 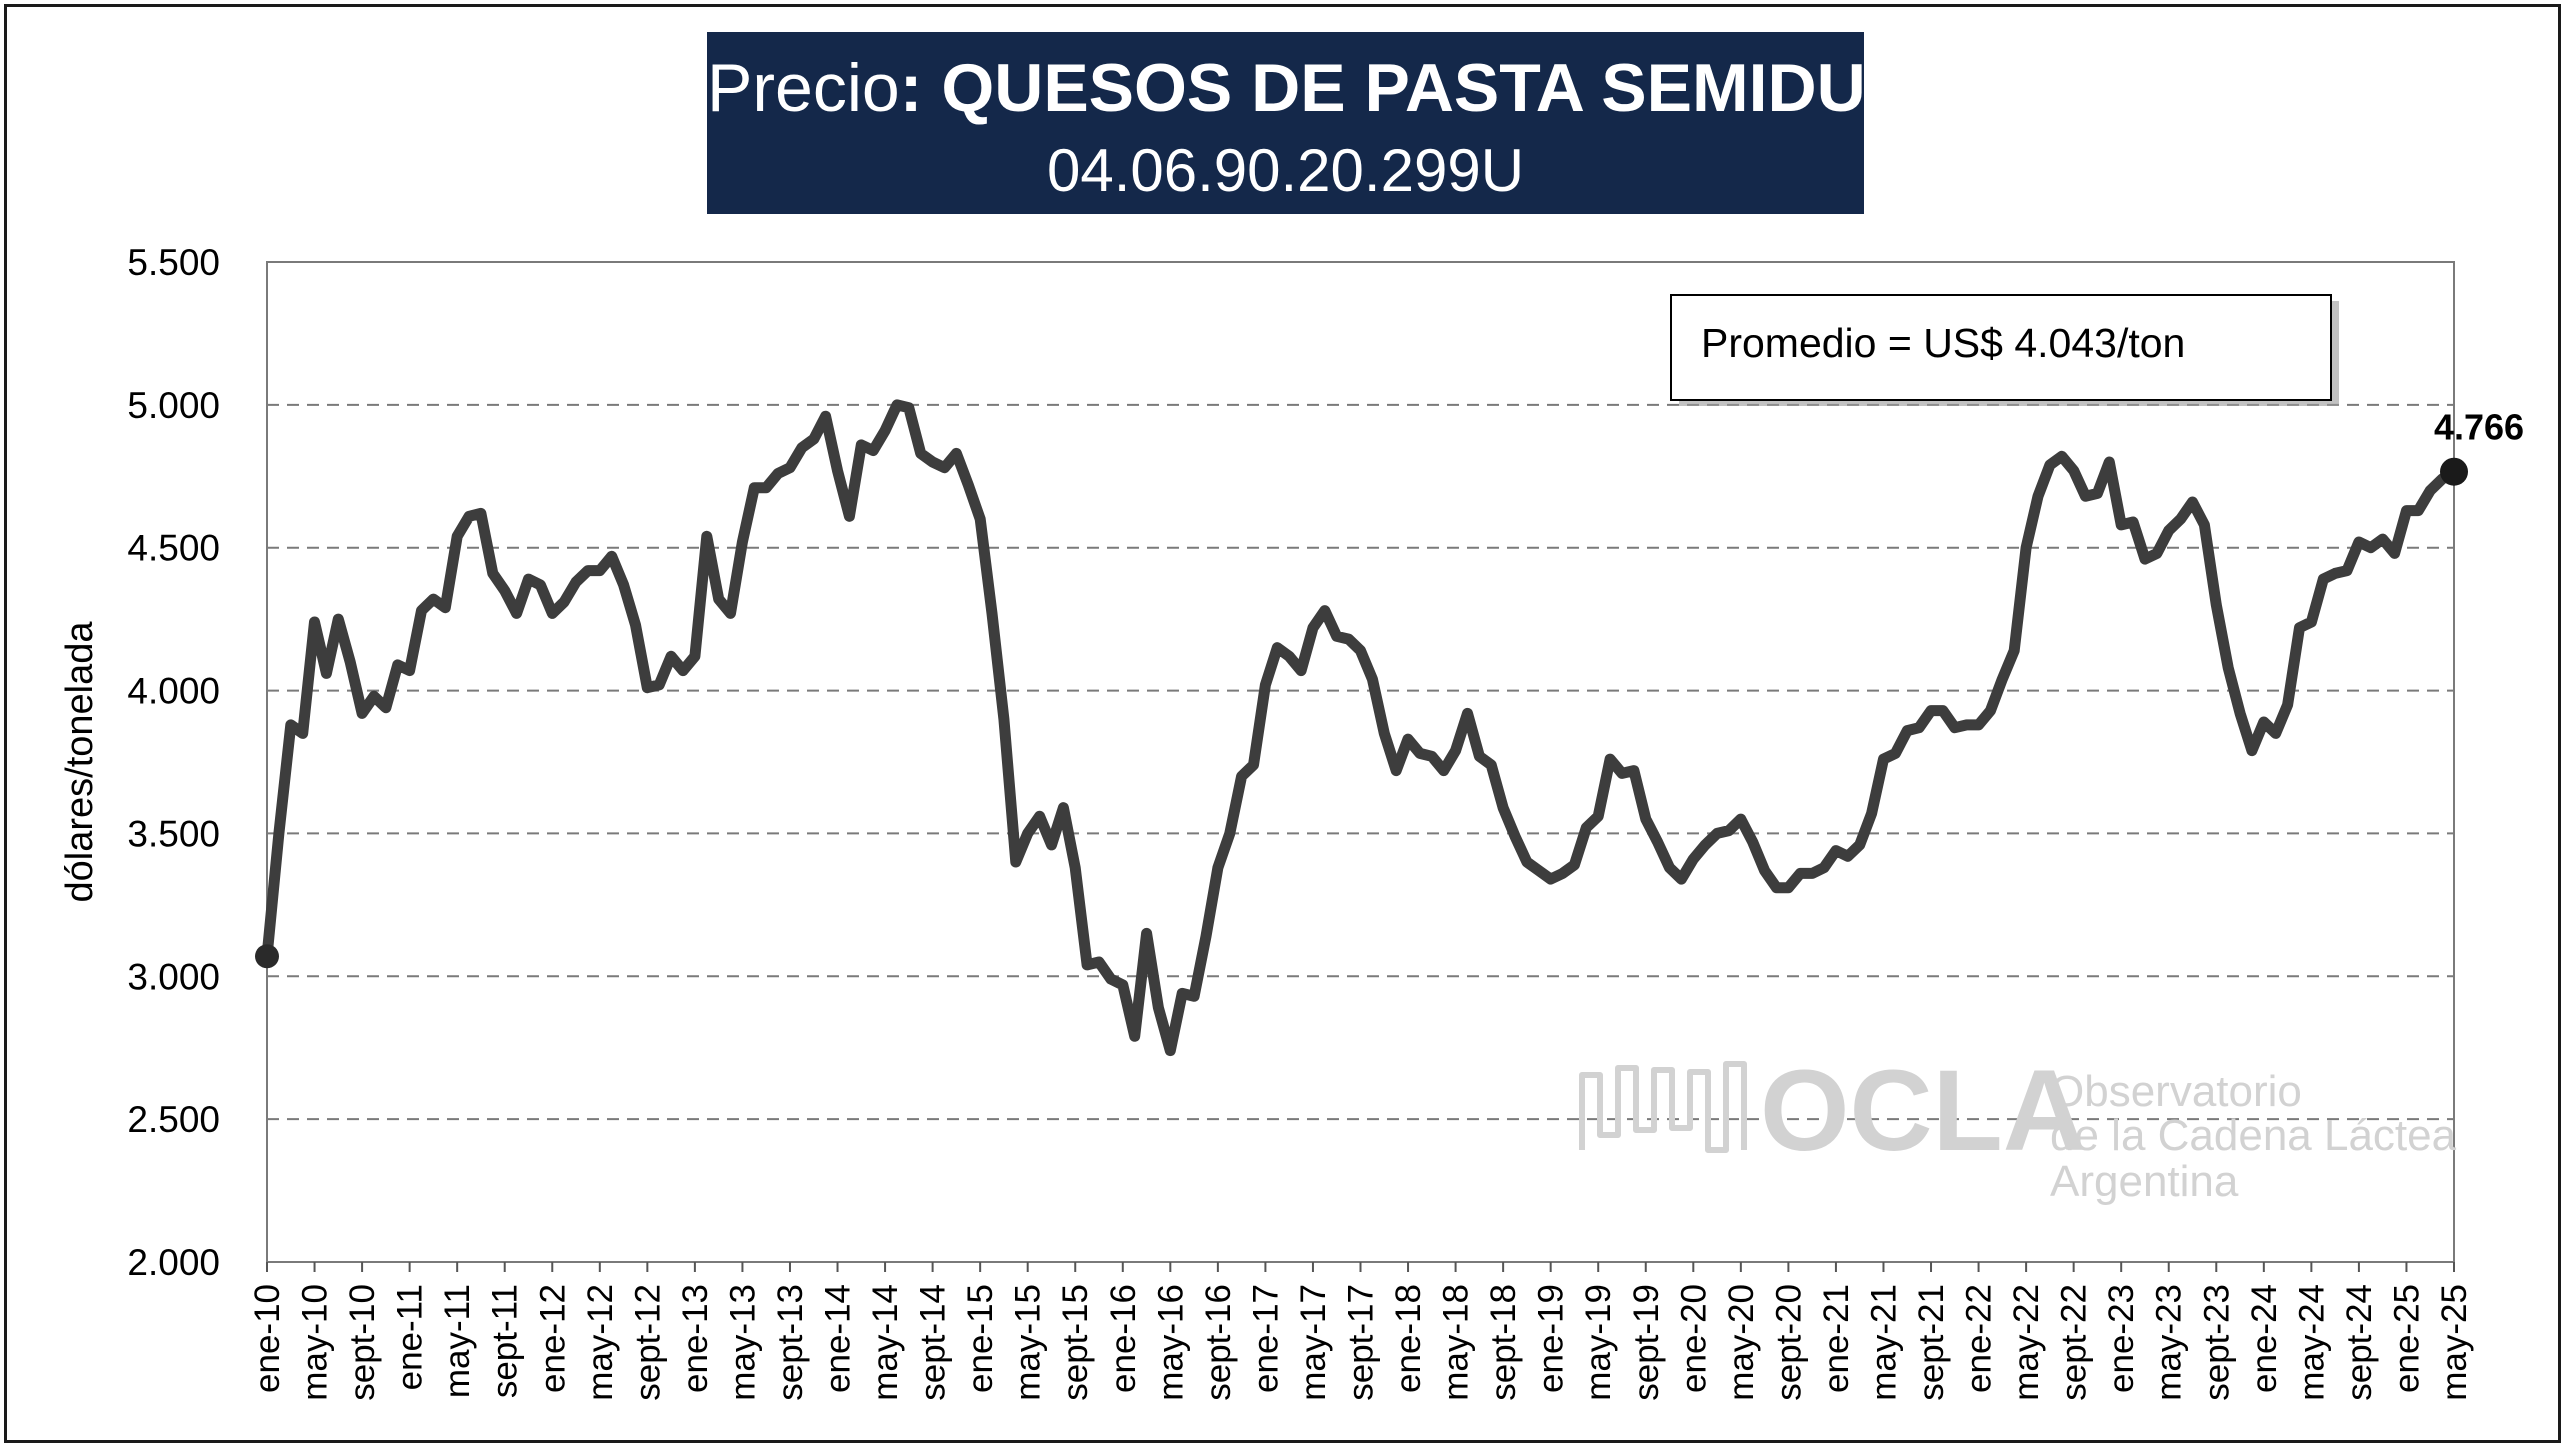 What do you see at coordinates (2479, 427) in the screenshot?
I see `last-value-label: 4.766` at bounding box center [2479, 427].